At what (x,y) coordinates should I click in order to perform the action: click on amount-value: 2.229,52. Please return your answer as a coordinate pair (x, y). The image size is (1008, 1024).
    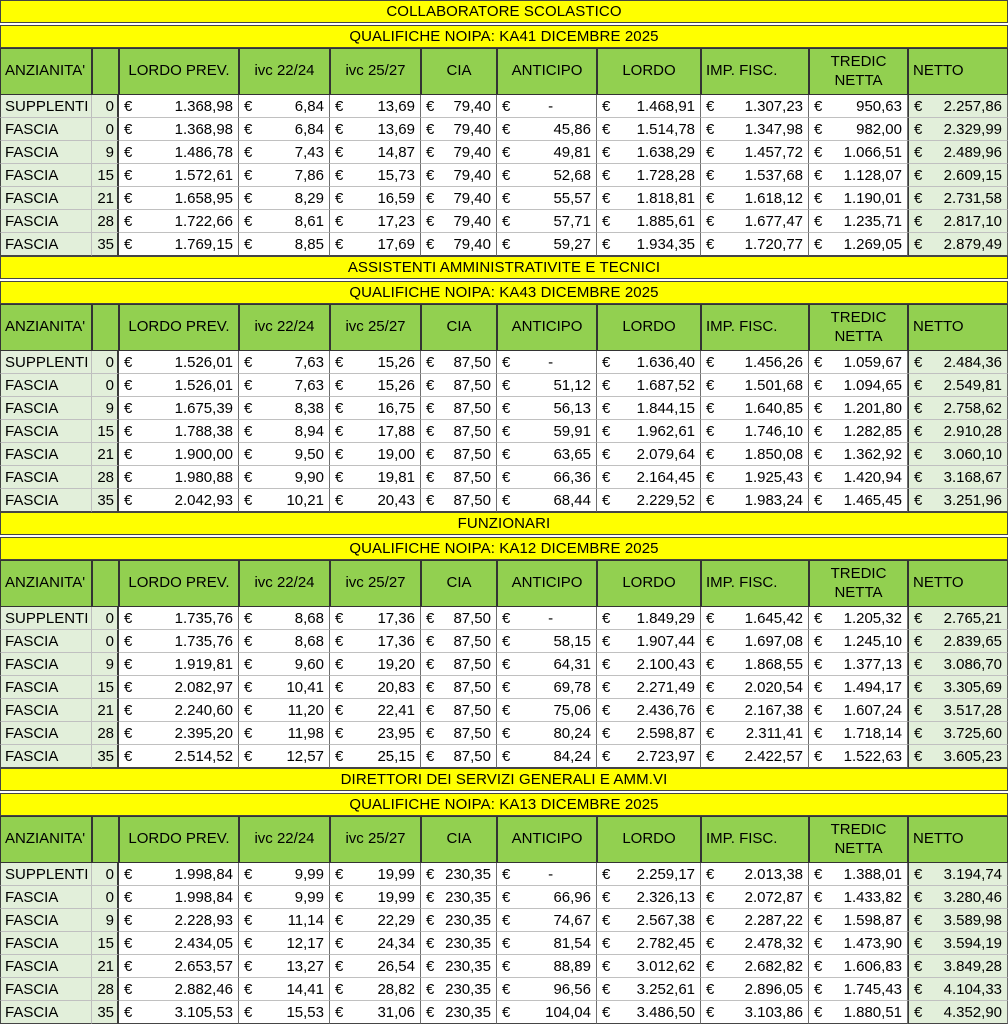
    Looking at the image, I should click on (665, 500).